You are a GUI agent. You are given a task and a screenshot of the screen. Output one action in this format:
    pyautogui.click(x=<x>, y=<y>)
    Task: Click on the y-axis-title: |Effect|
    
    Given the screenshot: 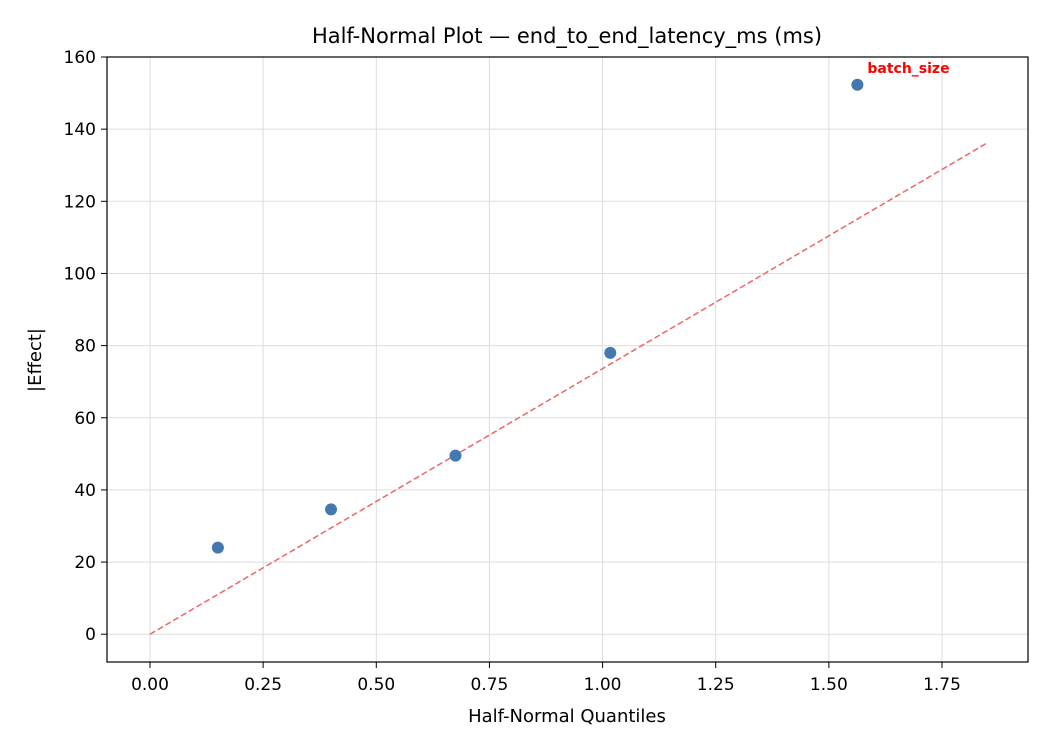 What is the action you would take?
    pyautogui.click(x=35, y=360)
    